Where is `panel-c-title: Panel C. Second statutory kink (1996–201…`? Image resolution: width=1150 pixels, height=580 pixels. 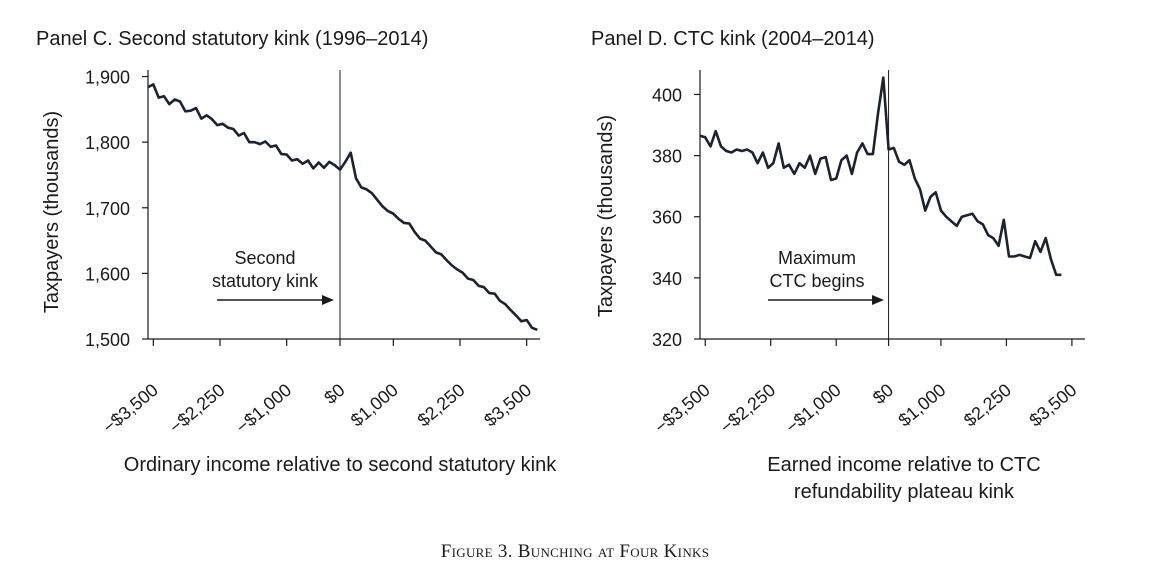 panel-c-title: Panel C. Second statutory kink (1996–201… is located at coordinates (232, 39).